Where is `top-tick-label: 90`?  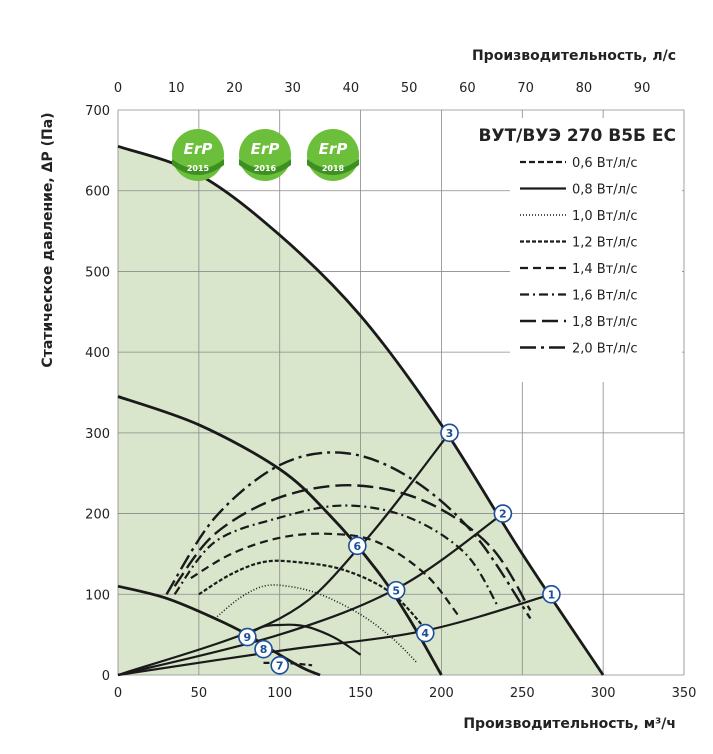 top-tick-label: 90 is located at coordinates (642, 88).